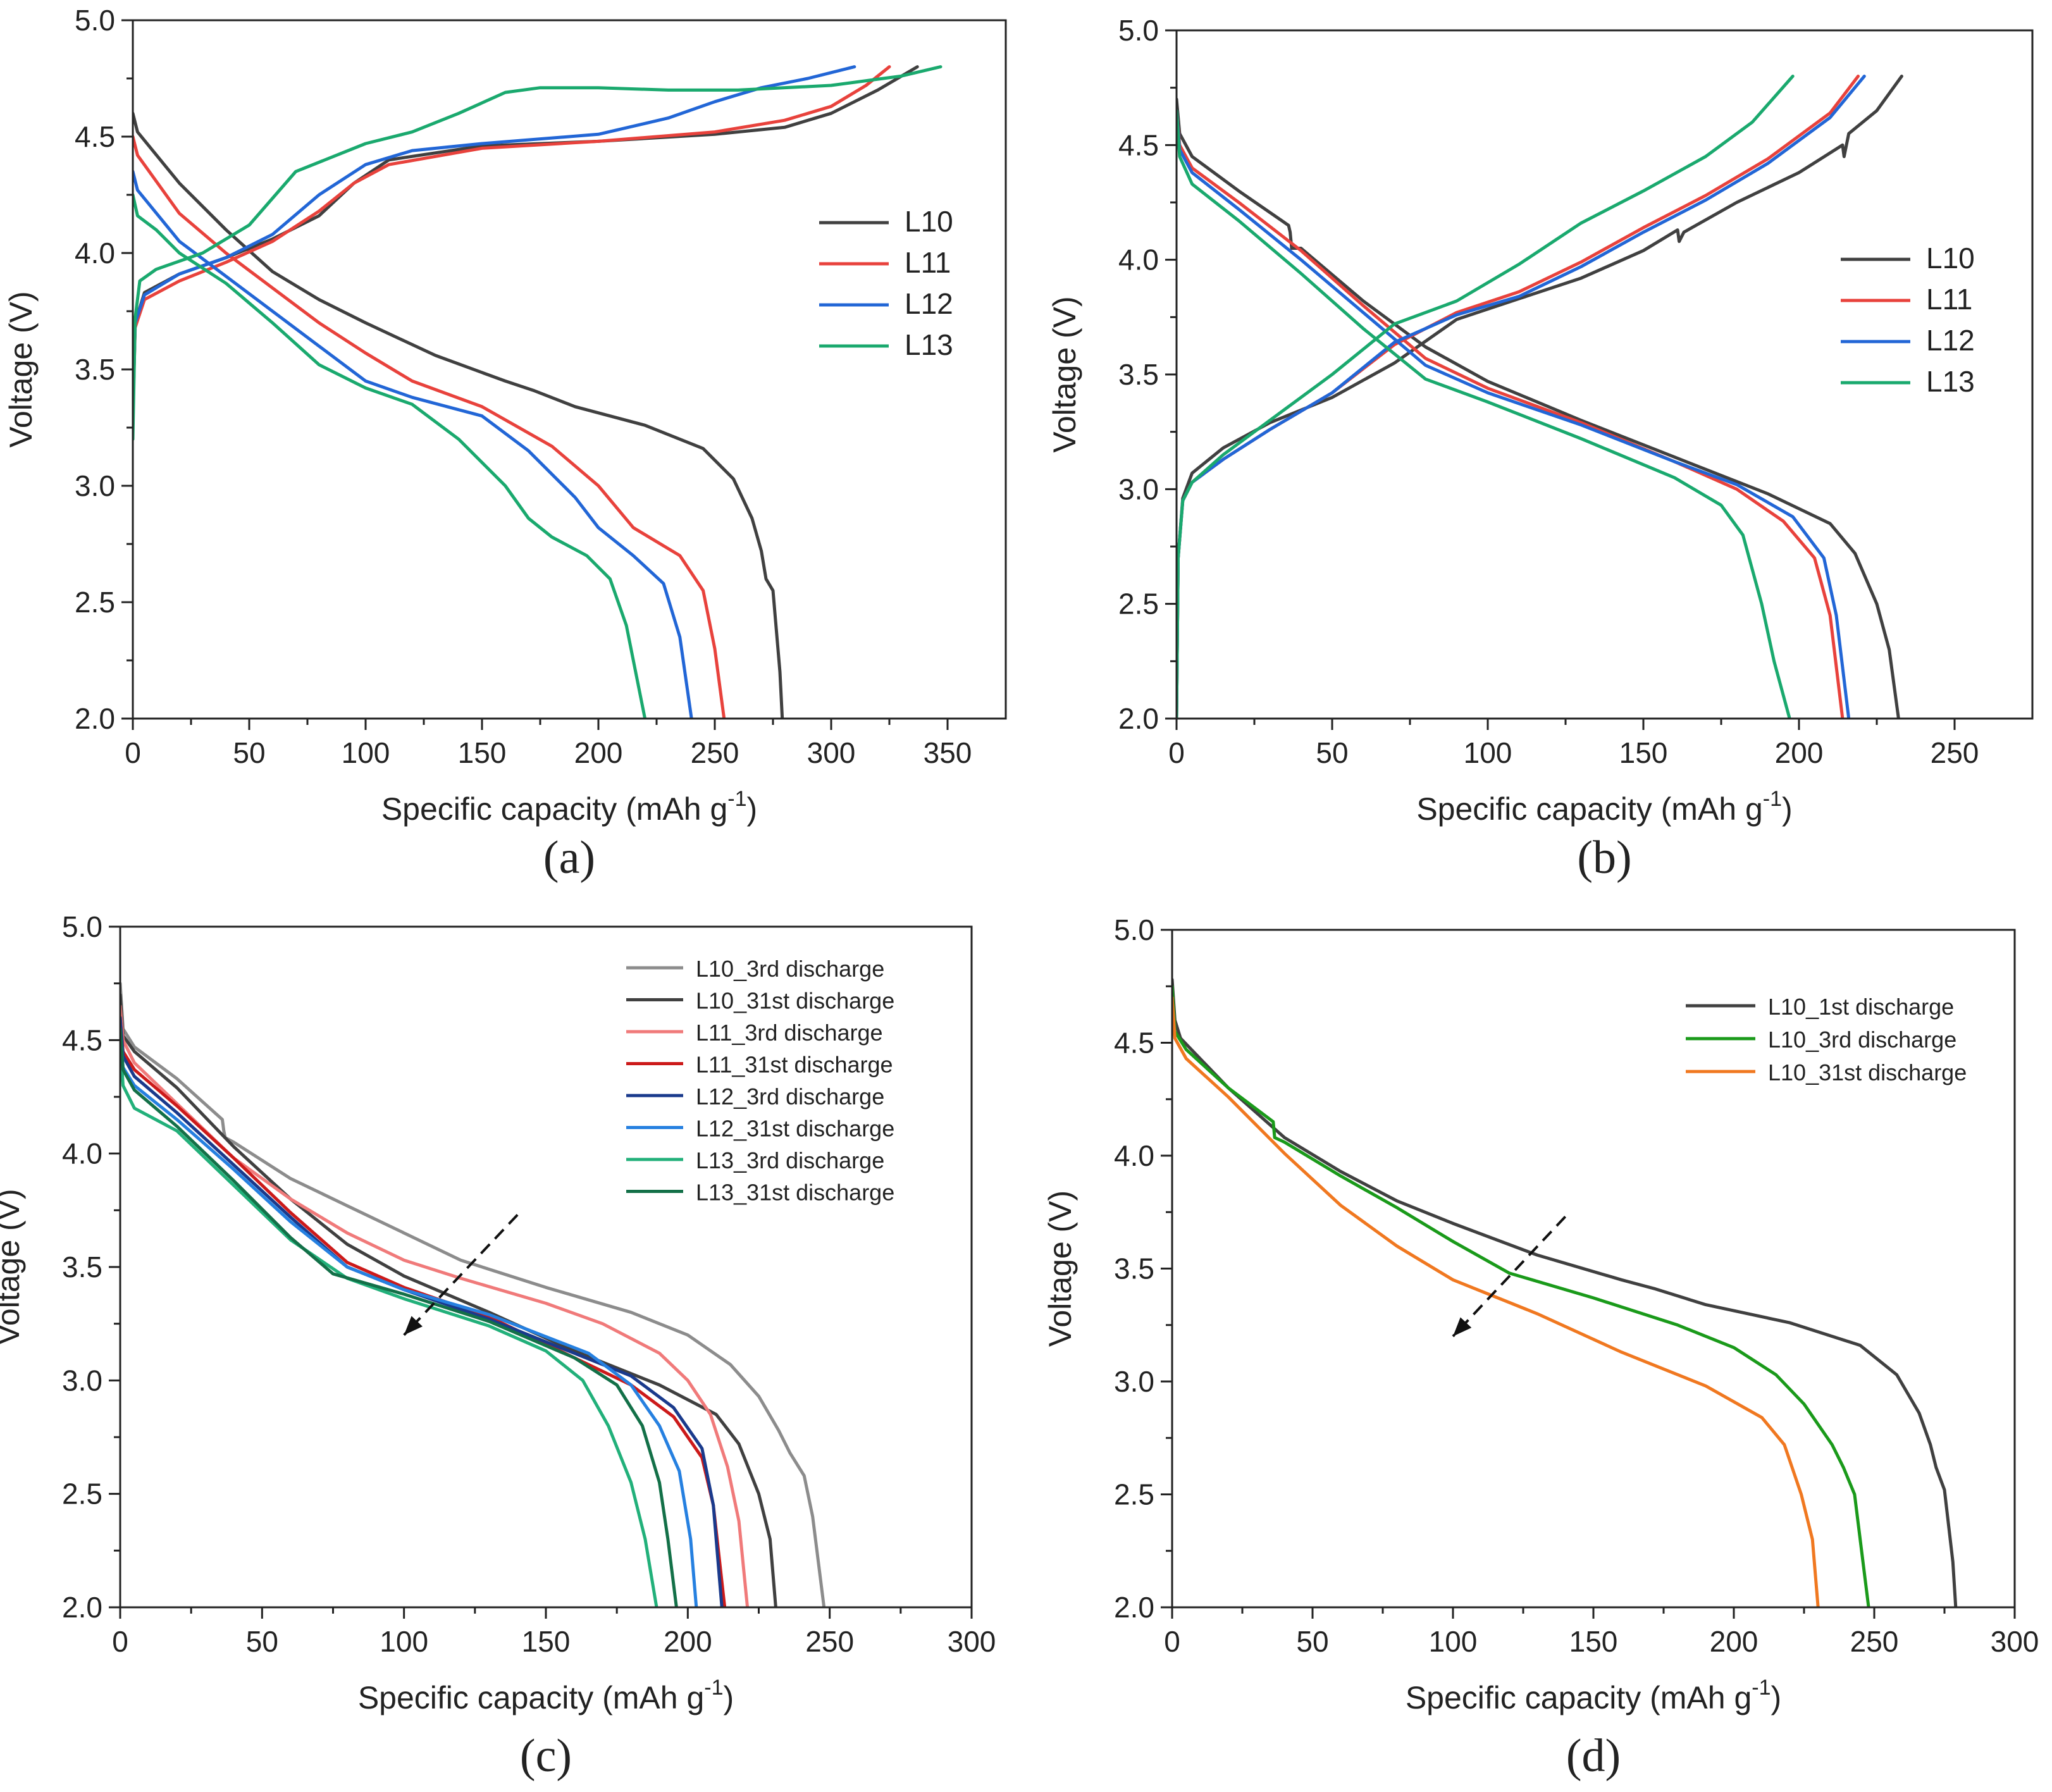 This screenshot has width=2052, height=1792. What do you see at coordinates (789, 1033) in the screenshot?
I see `legend-label: L11_3rd discharge` at bounding box center [789, 1033].